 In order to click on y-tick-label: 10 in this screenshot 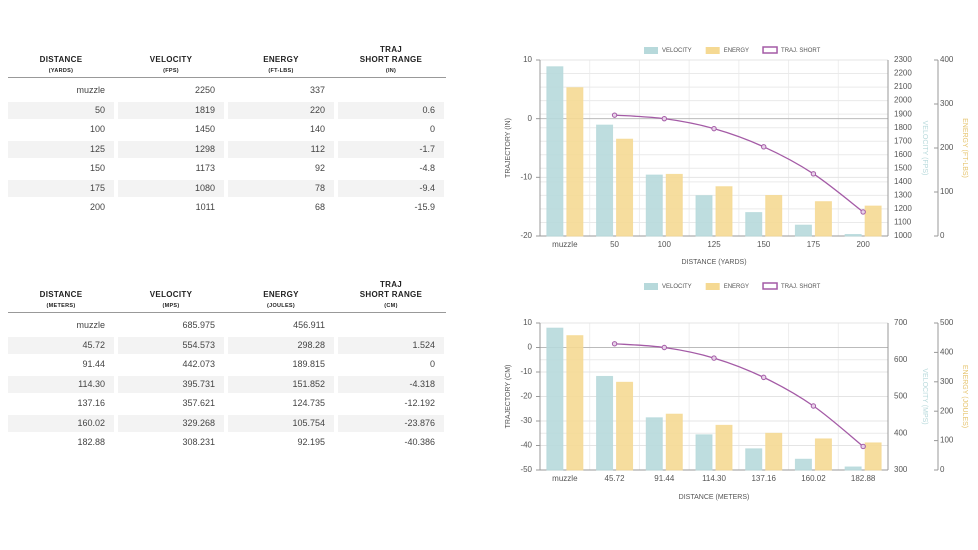, I will do `click(527, 322)`.